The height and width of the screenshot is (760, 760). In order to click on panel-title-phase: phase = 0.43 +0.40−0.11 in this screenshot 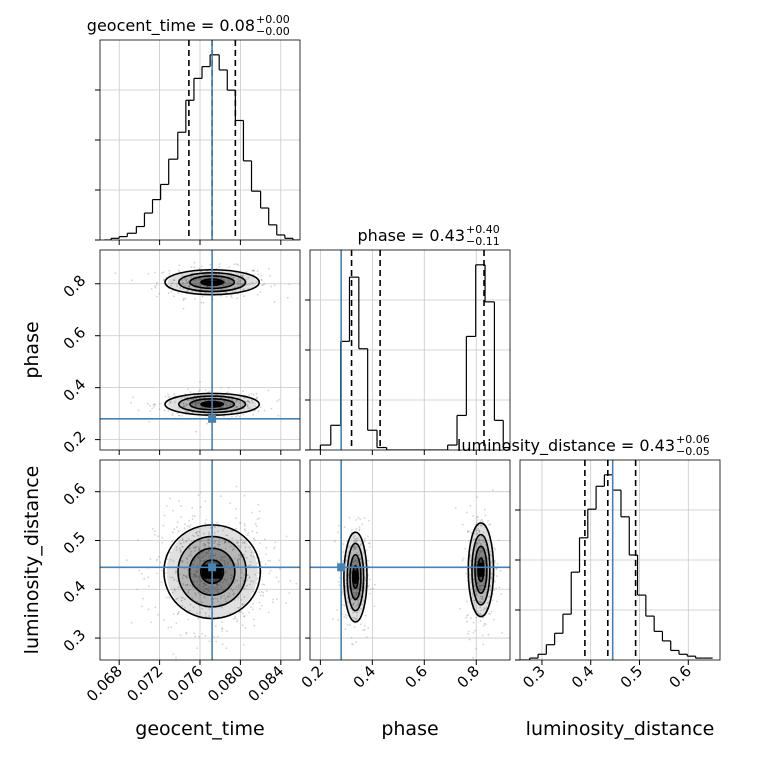, I will do `click(429, 235)`.